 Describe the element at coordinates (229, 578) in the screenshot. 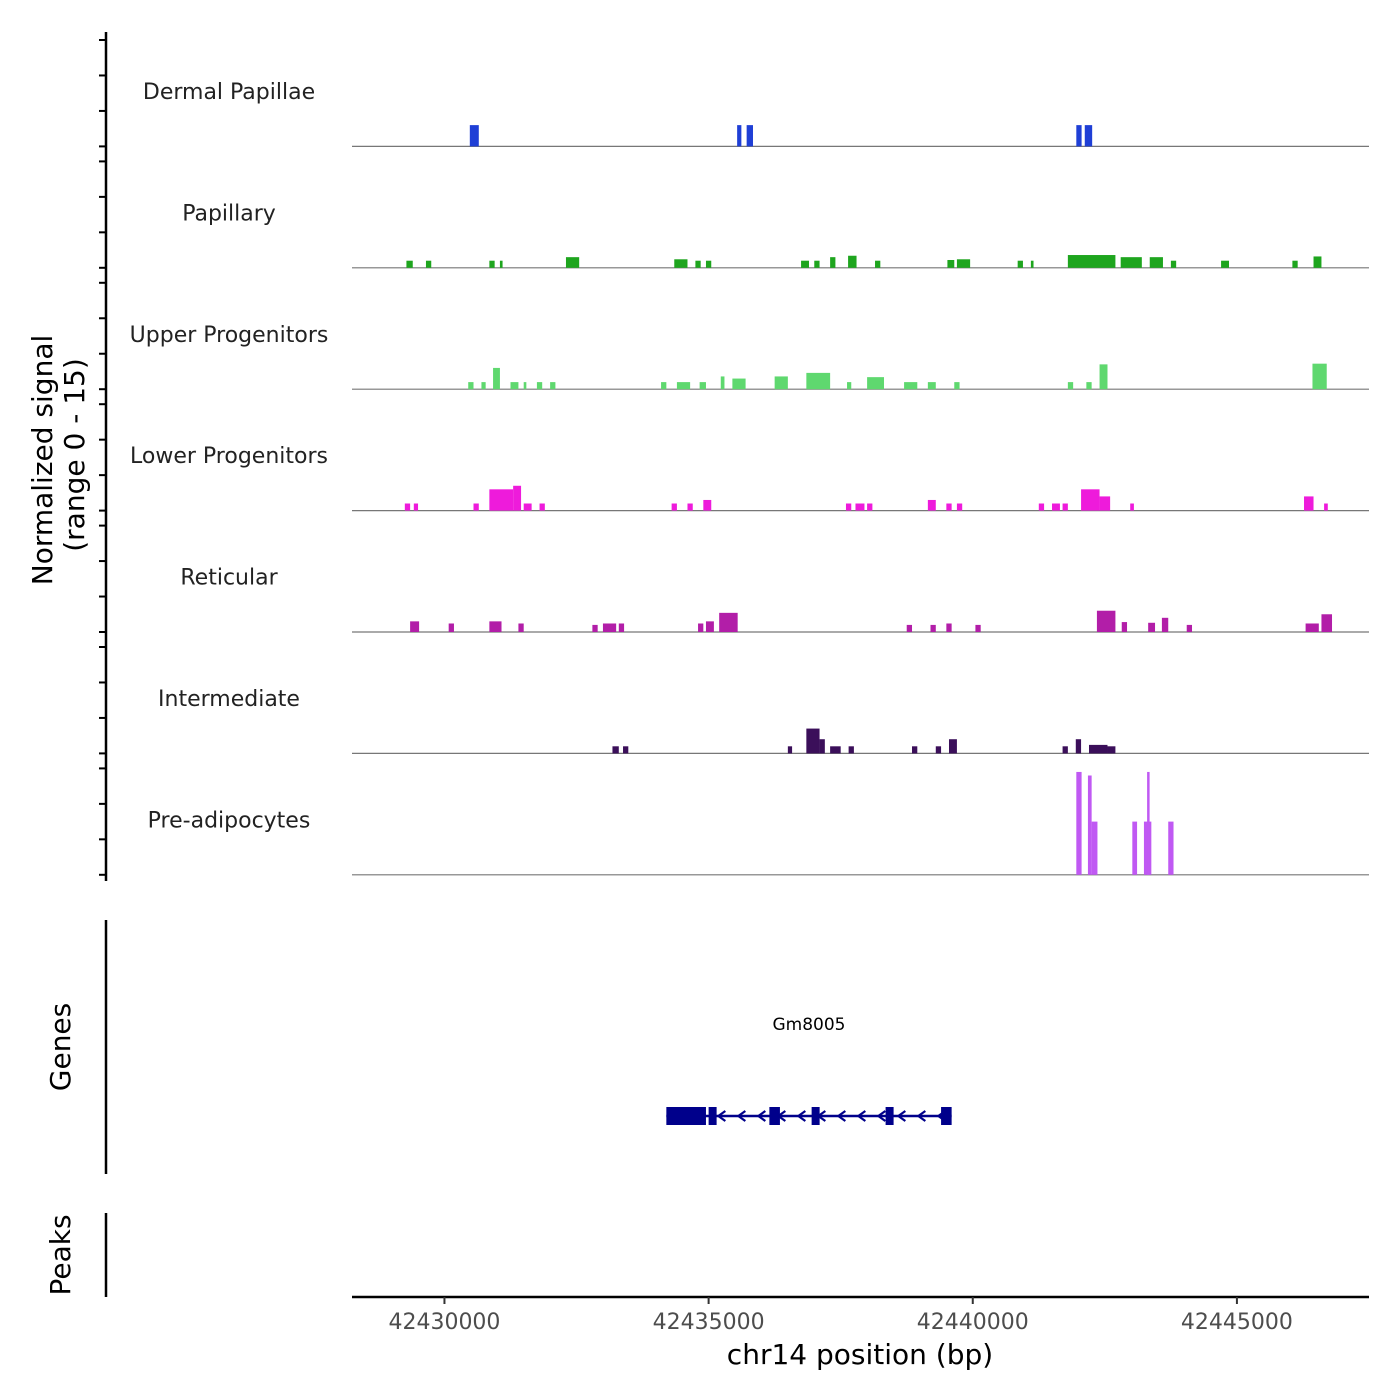

I see `track-label: Reticular` at that location.